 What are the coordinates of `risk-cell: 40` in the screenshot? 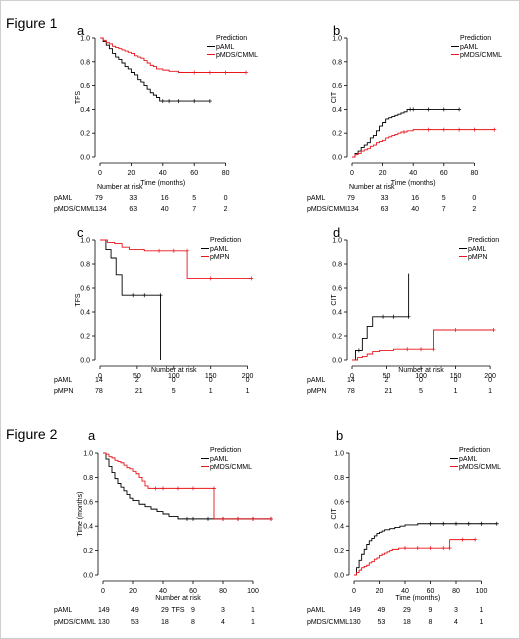 It's located at (165, 209).